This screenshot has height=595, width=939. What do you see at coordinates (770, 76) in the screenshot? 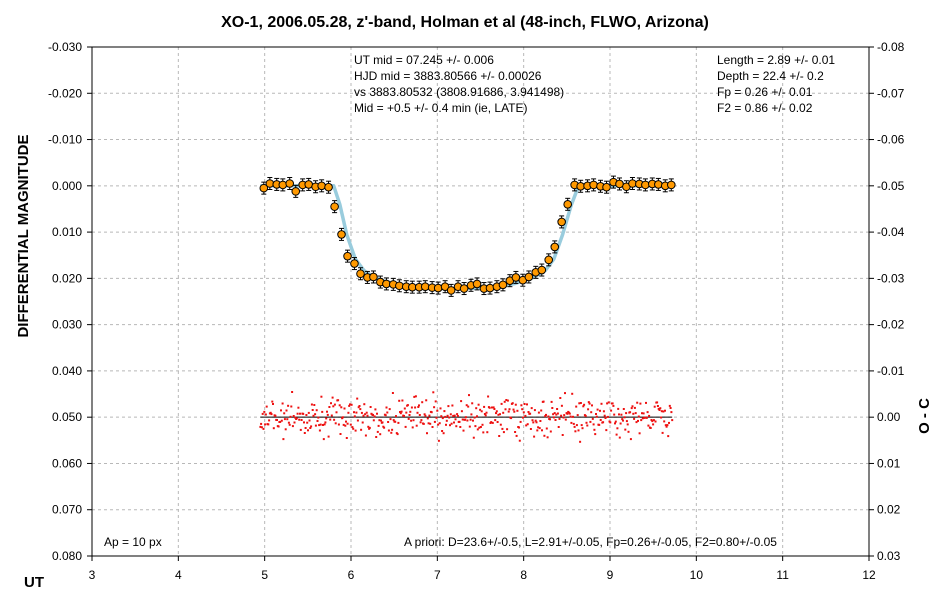
I see `annotation-line: Depth = 22.4 +/- 0.2` at bounding box center [770, 76].